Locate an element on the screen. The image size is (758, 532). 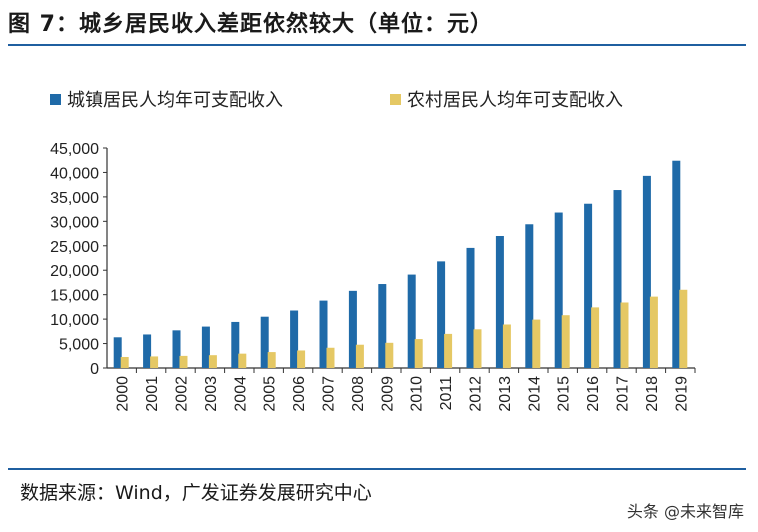
bar-rural-2002 is located at coordinates (183, 361).